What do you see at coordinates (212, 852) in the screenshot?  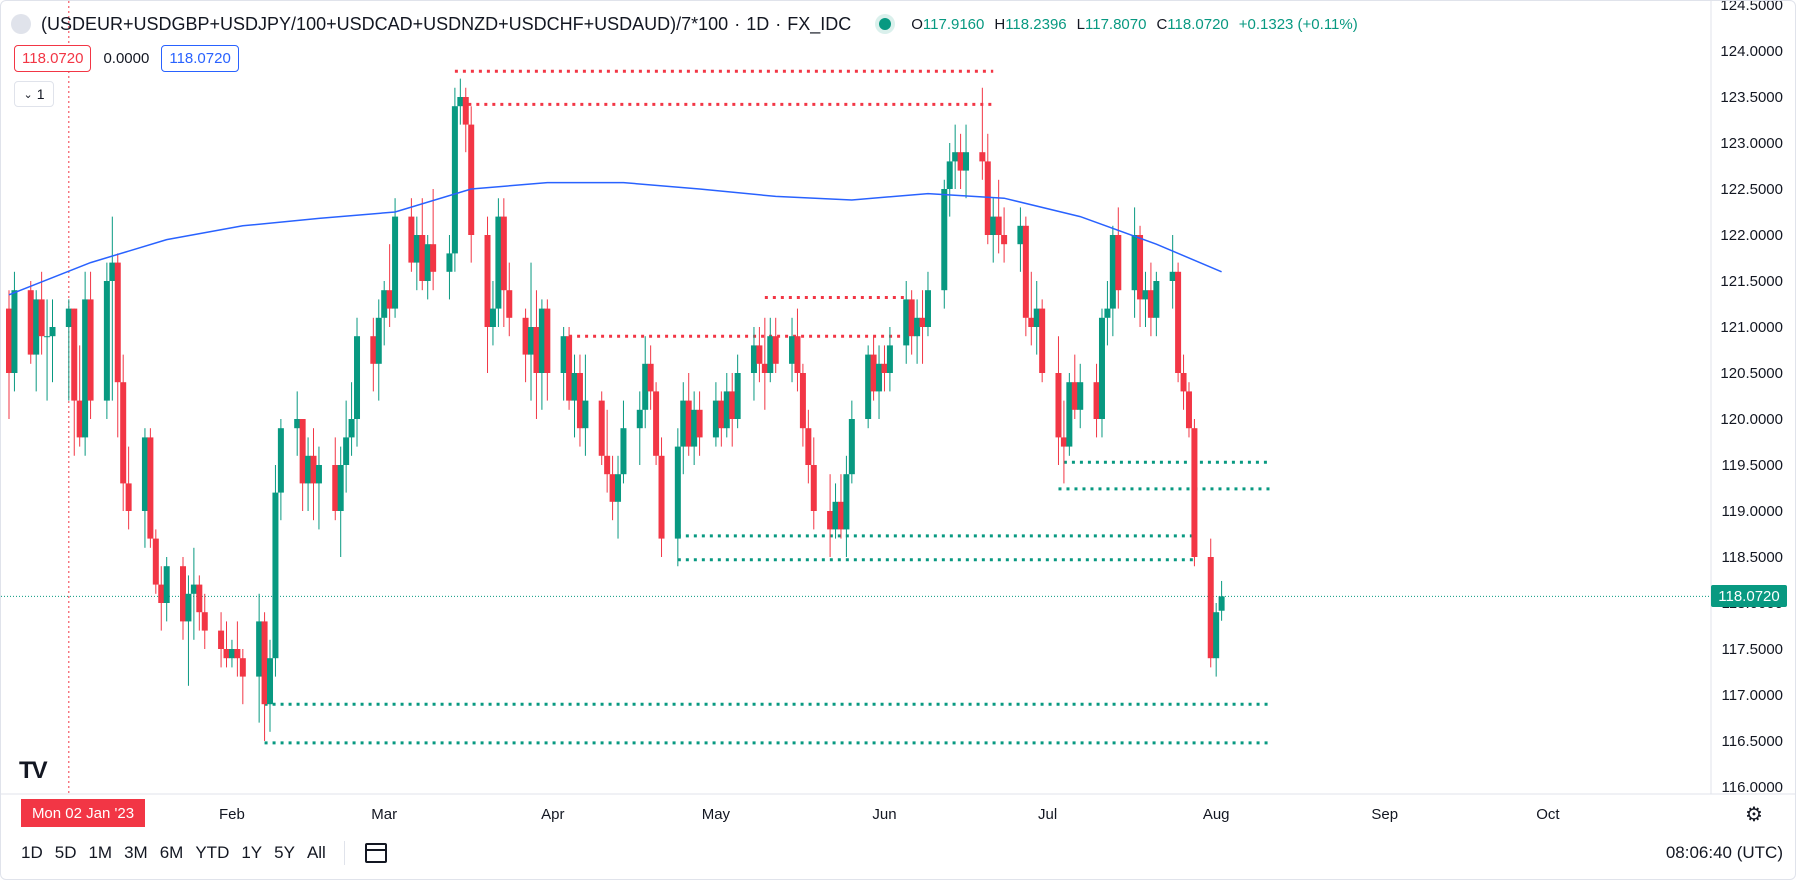 I see `range-button-ytd: YTD` at bounding box center [212, 852].